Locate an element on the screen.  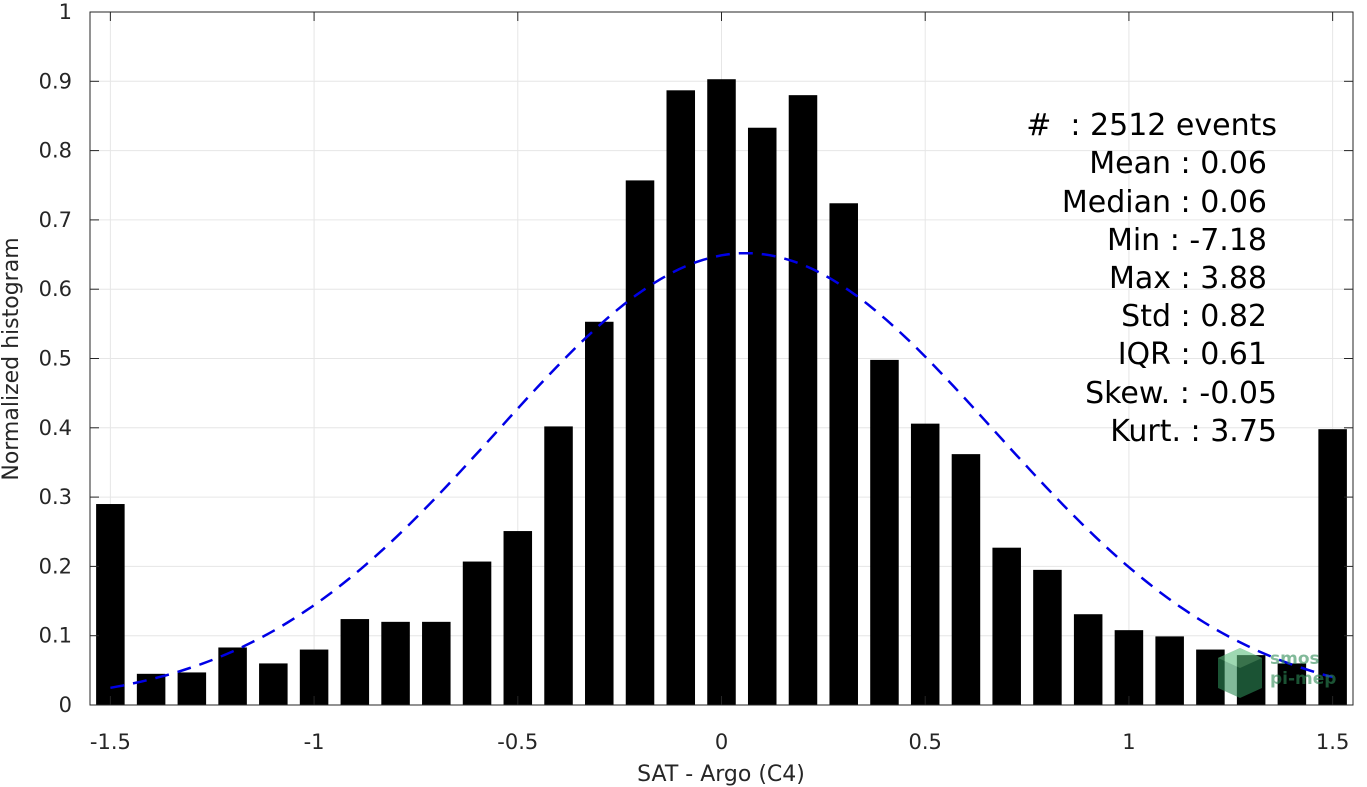
x-tick-label: 1.5 is located at coordinates (1332, 742).